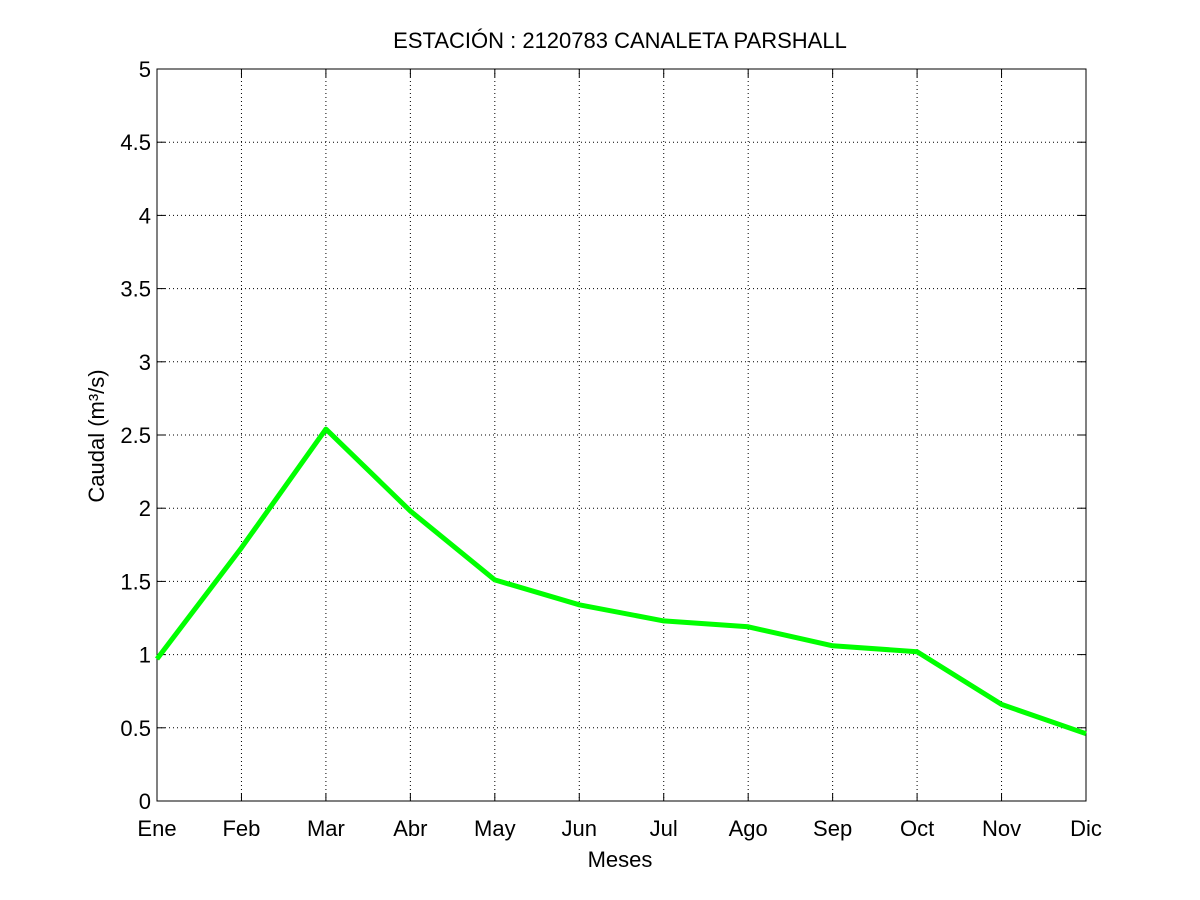 This screenshot has width=1200, height=900. What do you see at coordinates (96, 435) in the screenshot?
I see `y-axis-label: Caudal (m³/s)` at bounding box center [96, 435].